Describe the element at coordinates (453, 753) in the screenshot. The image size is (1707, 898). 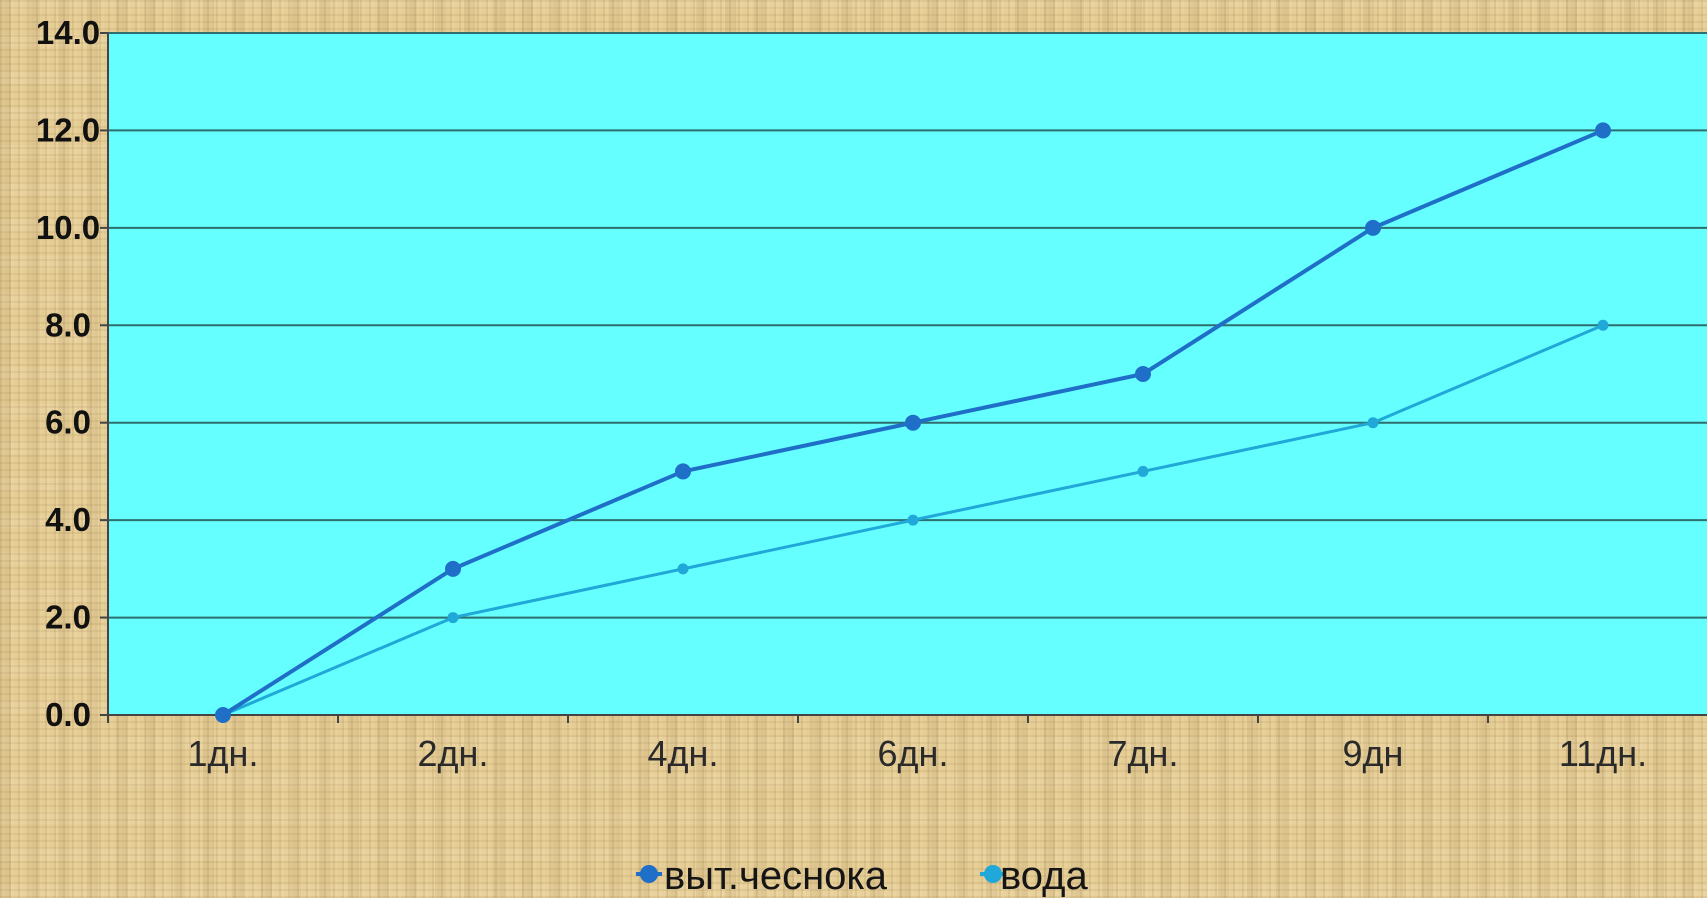
I see `x-tick-label: 2дн.` at that location.